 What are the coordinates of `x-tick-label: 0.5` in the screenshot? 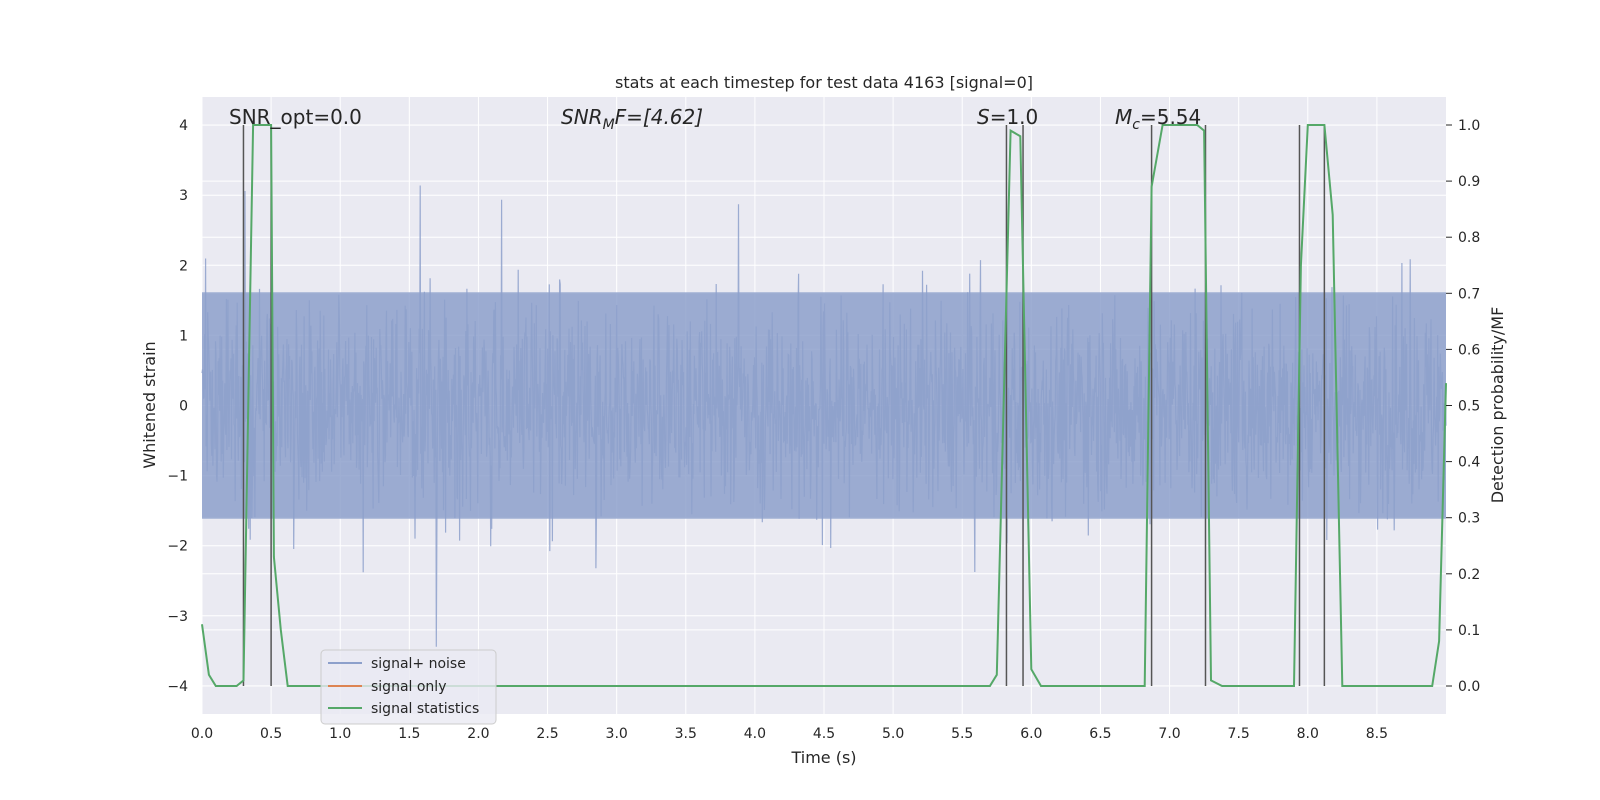 It's located at (271, 734).